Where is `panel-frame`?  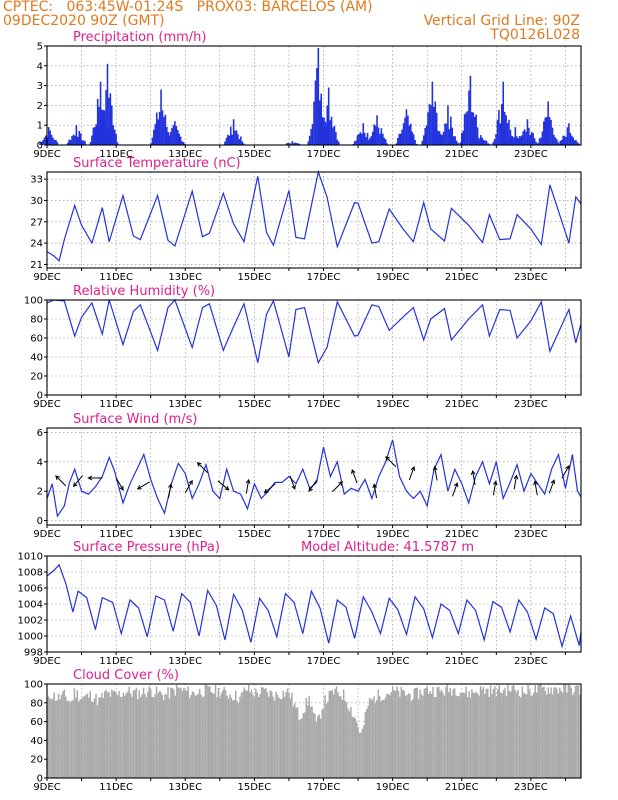 panel-frame is located at coordinates (314, 731).